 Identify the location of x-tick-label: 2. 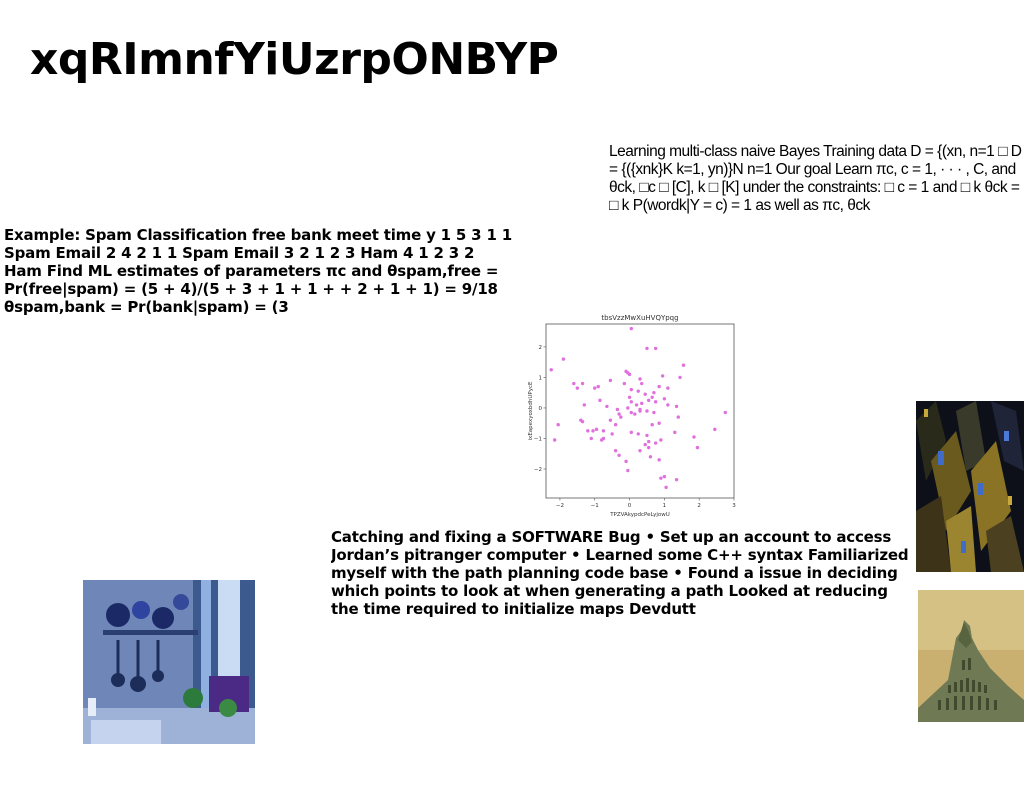
(699, 506).